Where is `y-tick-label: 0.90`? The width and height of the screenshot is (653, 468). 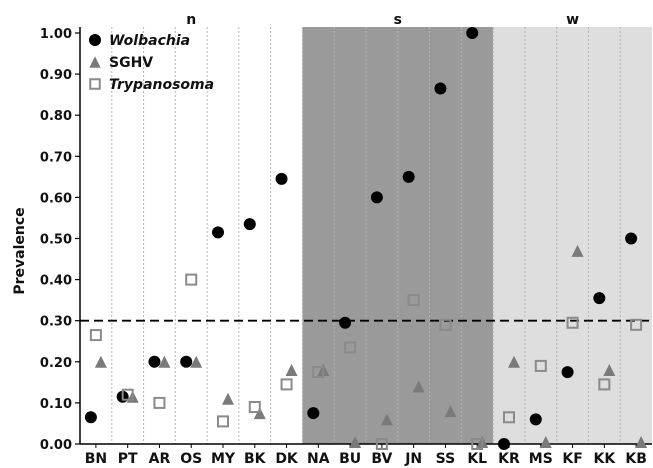 y-tick-label: 0.90 is located at coordinates (56, 75).